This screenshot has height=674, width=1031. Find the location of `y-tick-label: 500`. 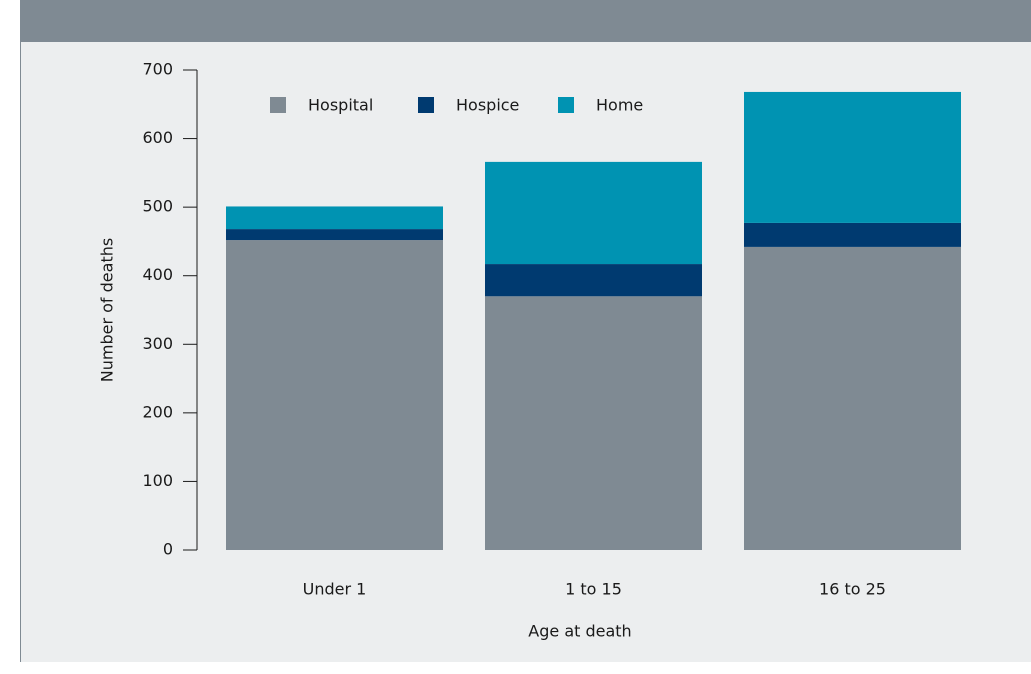

y-tick-label: 500 is located at coordinates (157, 206).